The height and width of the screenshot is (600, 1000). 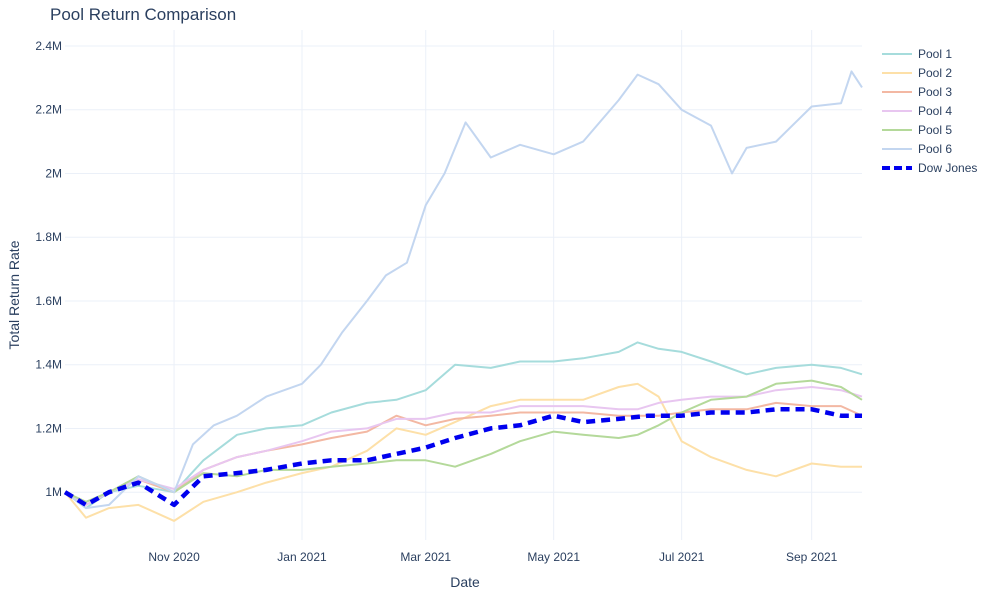 What do you see at coordinates (682, 557) in the screenshot?
I see `x-tick-label: Jul 2021` at bounding box center [682, 557].